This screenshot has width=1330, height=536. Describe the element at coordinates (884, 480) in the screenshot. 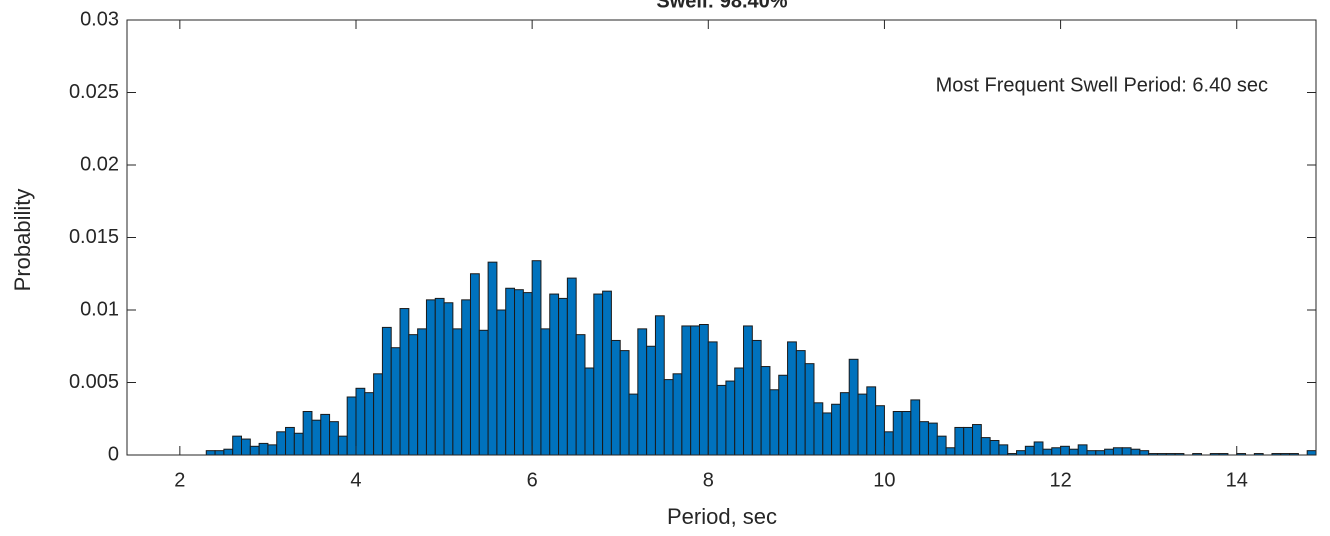

I see `x-tick-label: 10` at that location.